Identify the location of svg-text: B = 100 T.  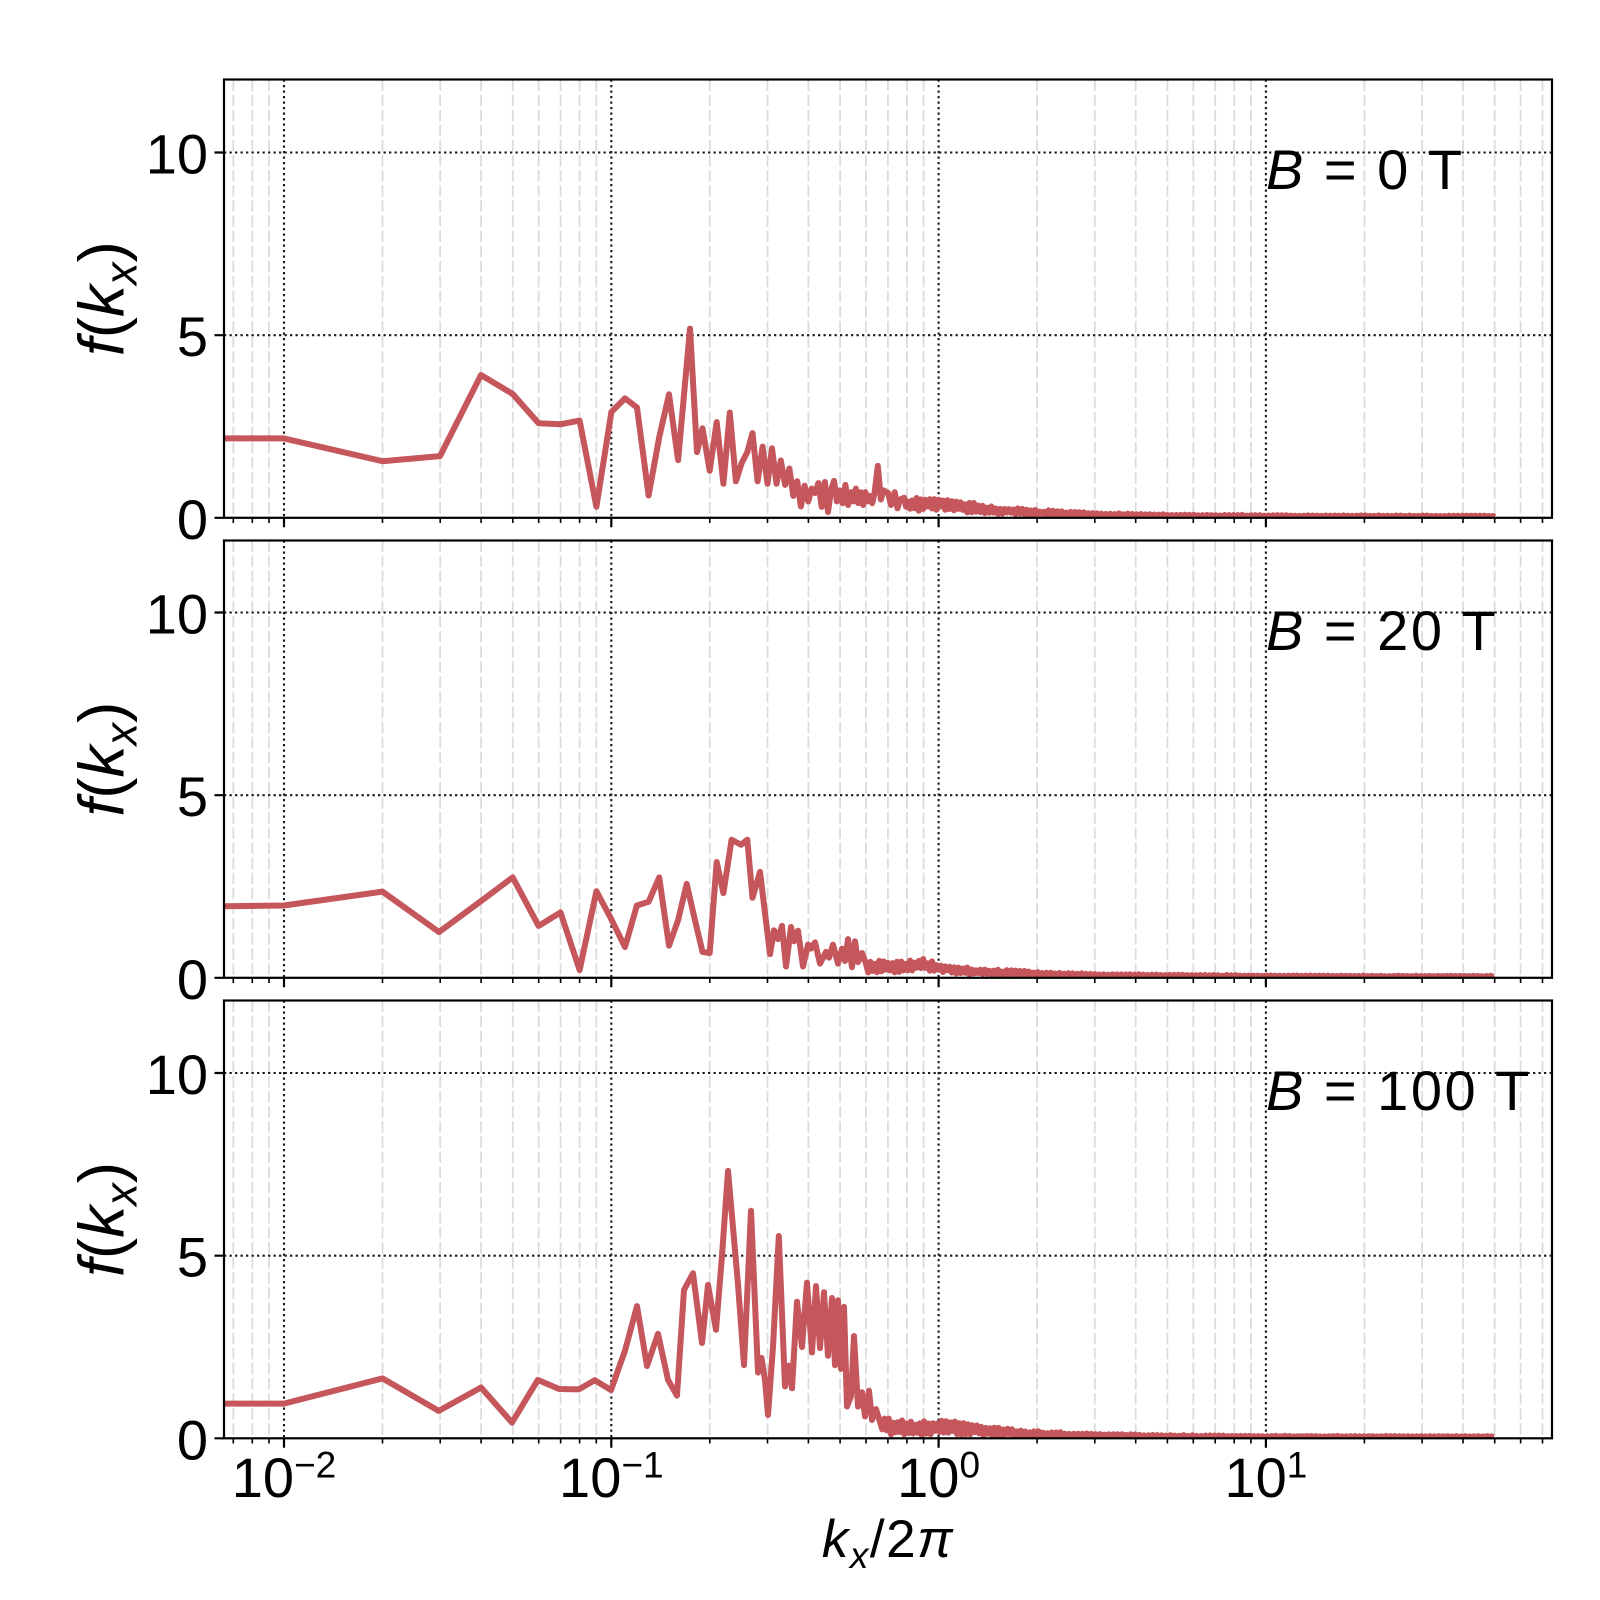
(1399, 1090).